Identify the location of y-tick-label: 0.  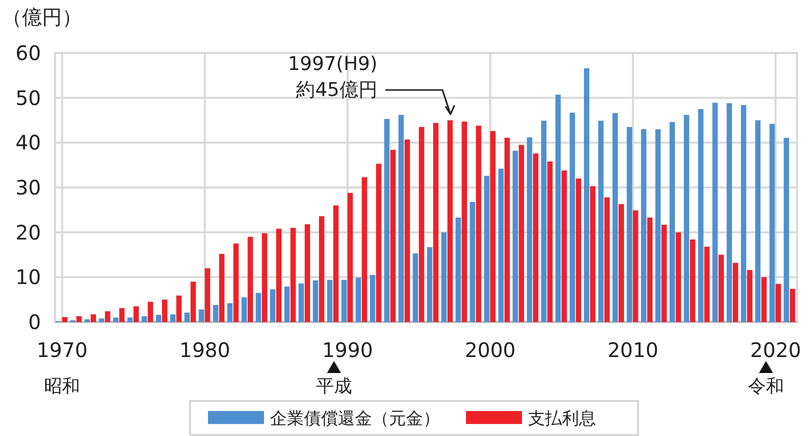
(34, 322).